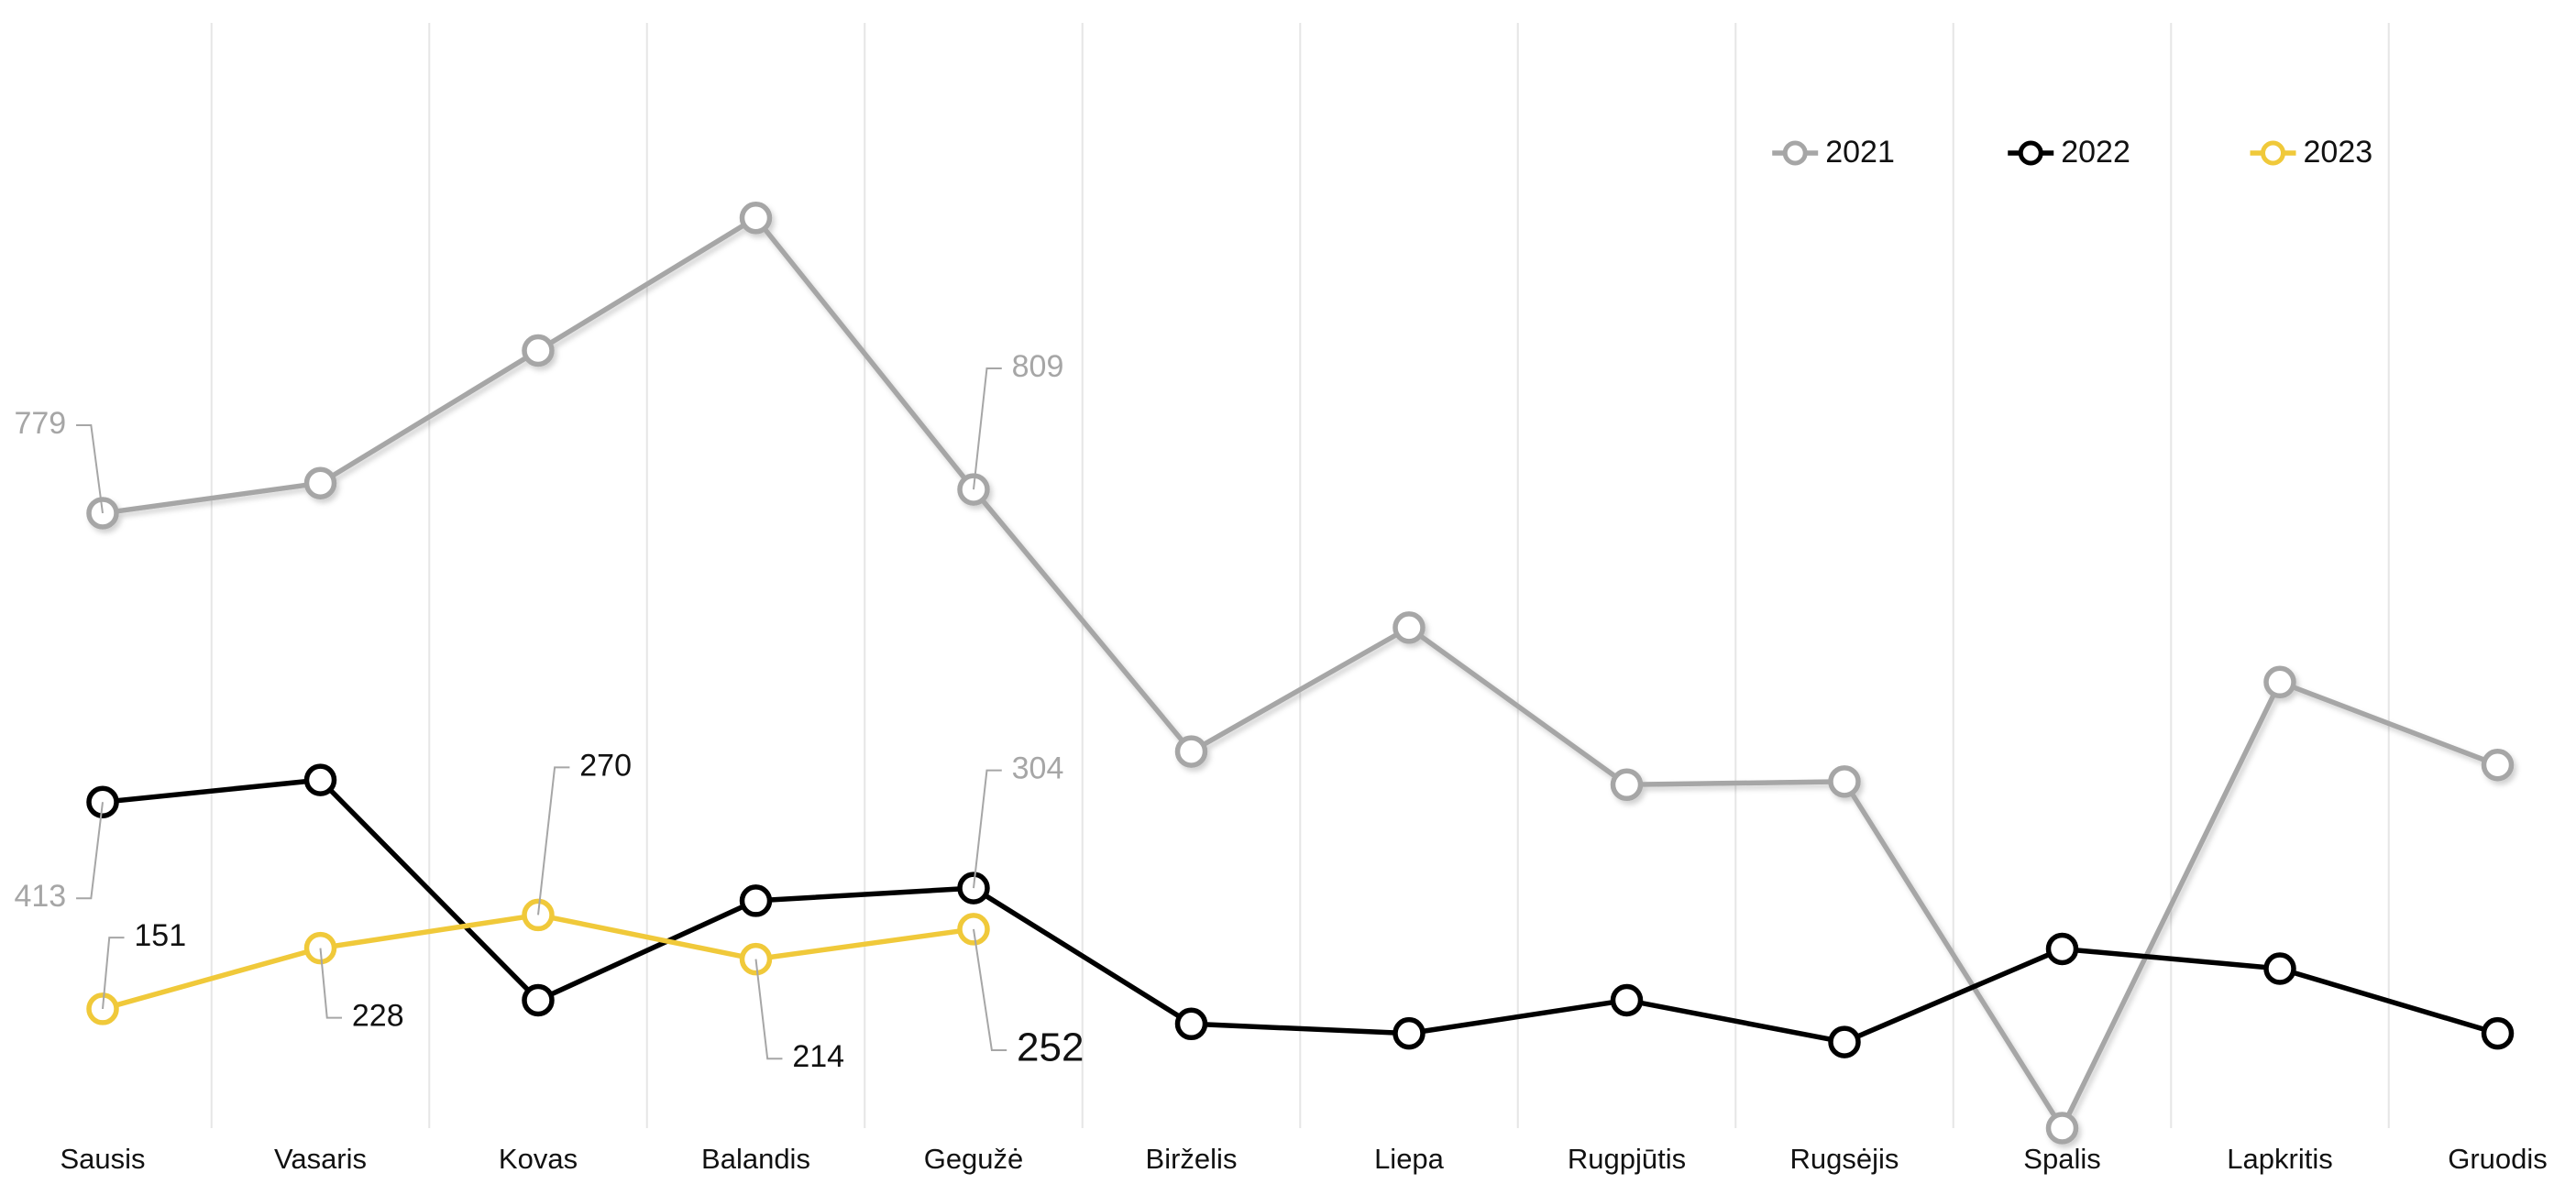 Image resolution: width=2576 pixels, height=1195 pixels. What do you see at coordinates (378, 1016) in the screenshot?
I see `data-label: 228` at bounding box center [378, 1016].